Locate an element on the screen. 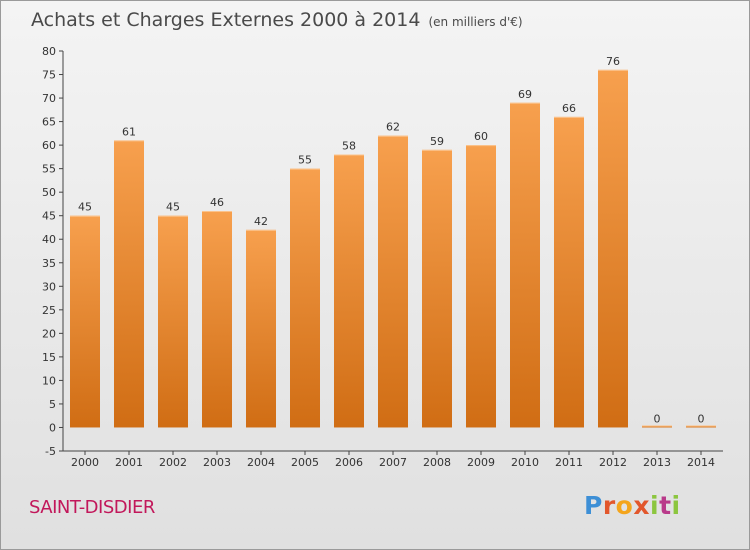 Image resolution: width=750 pixels, height=550 pixels. y-tick-label: 0 is located at coordinates (52, 427).